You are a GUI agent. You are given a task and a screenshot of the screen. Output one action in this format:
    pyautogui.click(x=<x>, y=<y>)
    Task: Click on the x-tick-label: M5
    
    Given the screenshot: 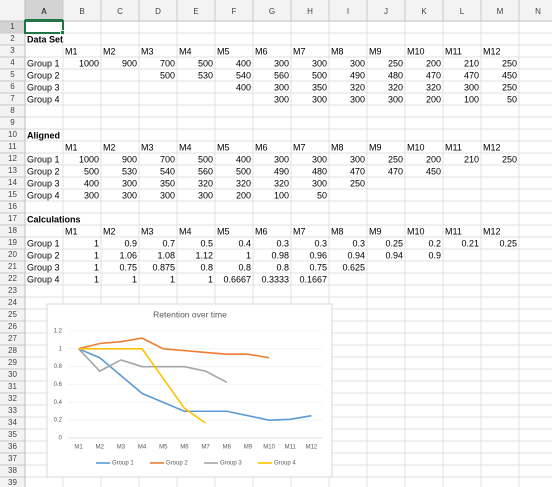 What is the action you would take?
    pyautogui.click(x=163, y=448)
    